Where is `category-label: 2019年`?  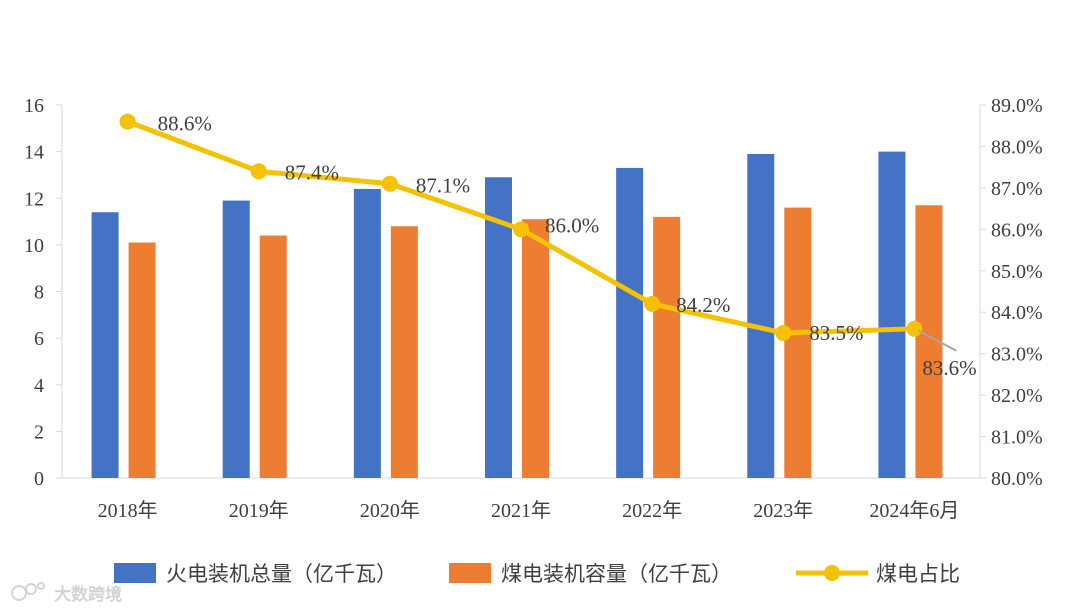 category-label: 2019年 is located at coordinates (259, 510).